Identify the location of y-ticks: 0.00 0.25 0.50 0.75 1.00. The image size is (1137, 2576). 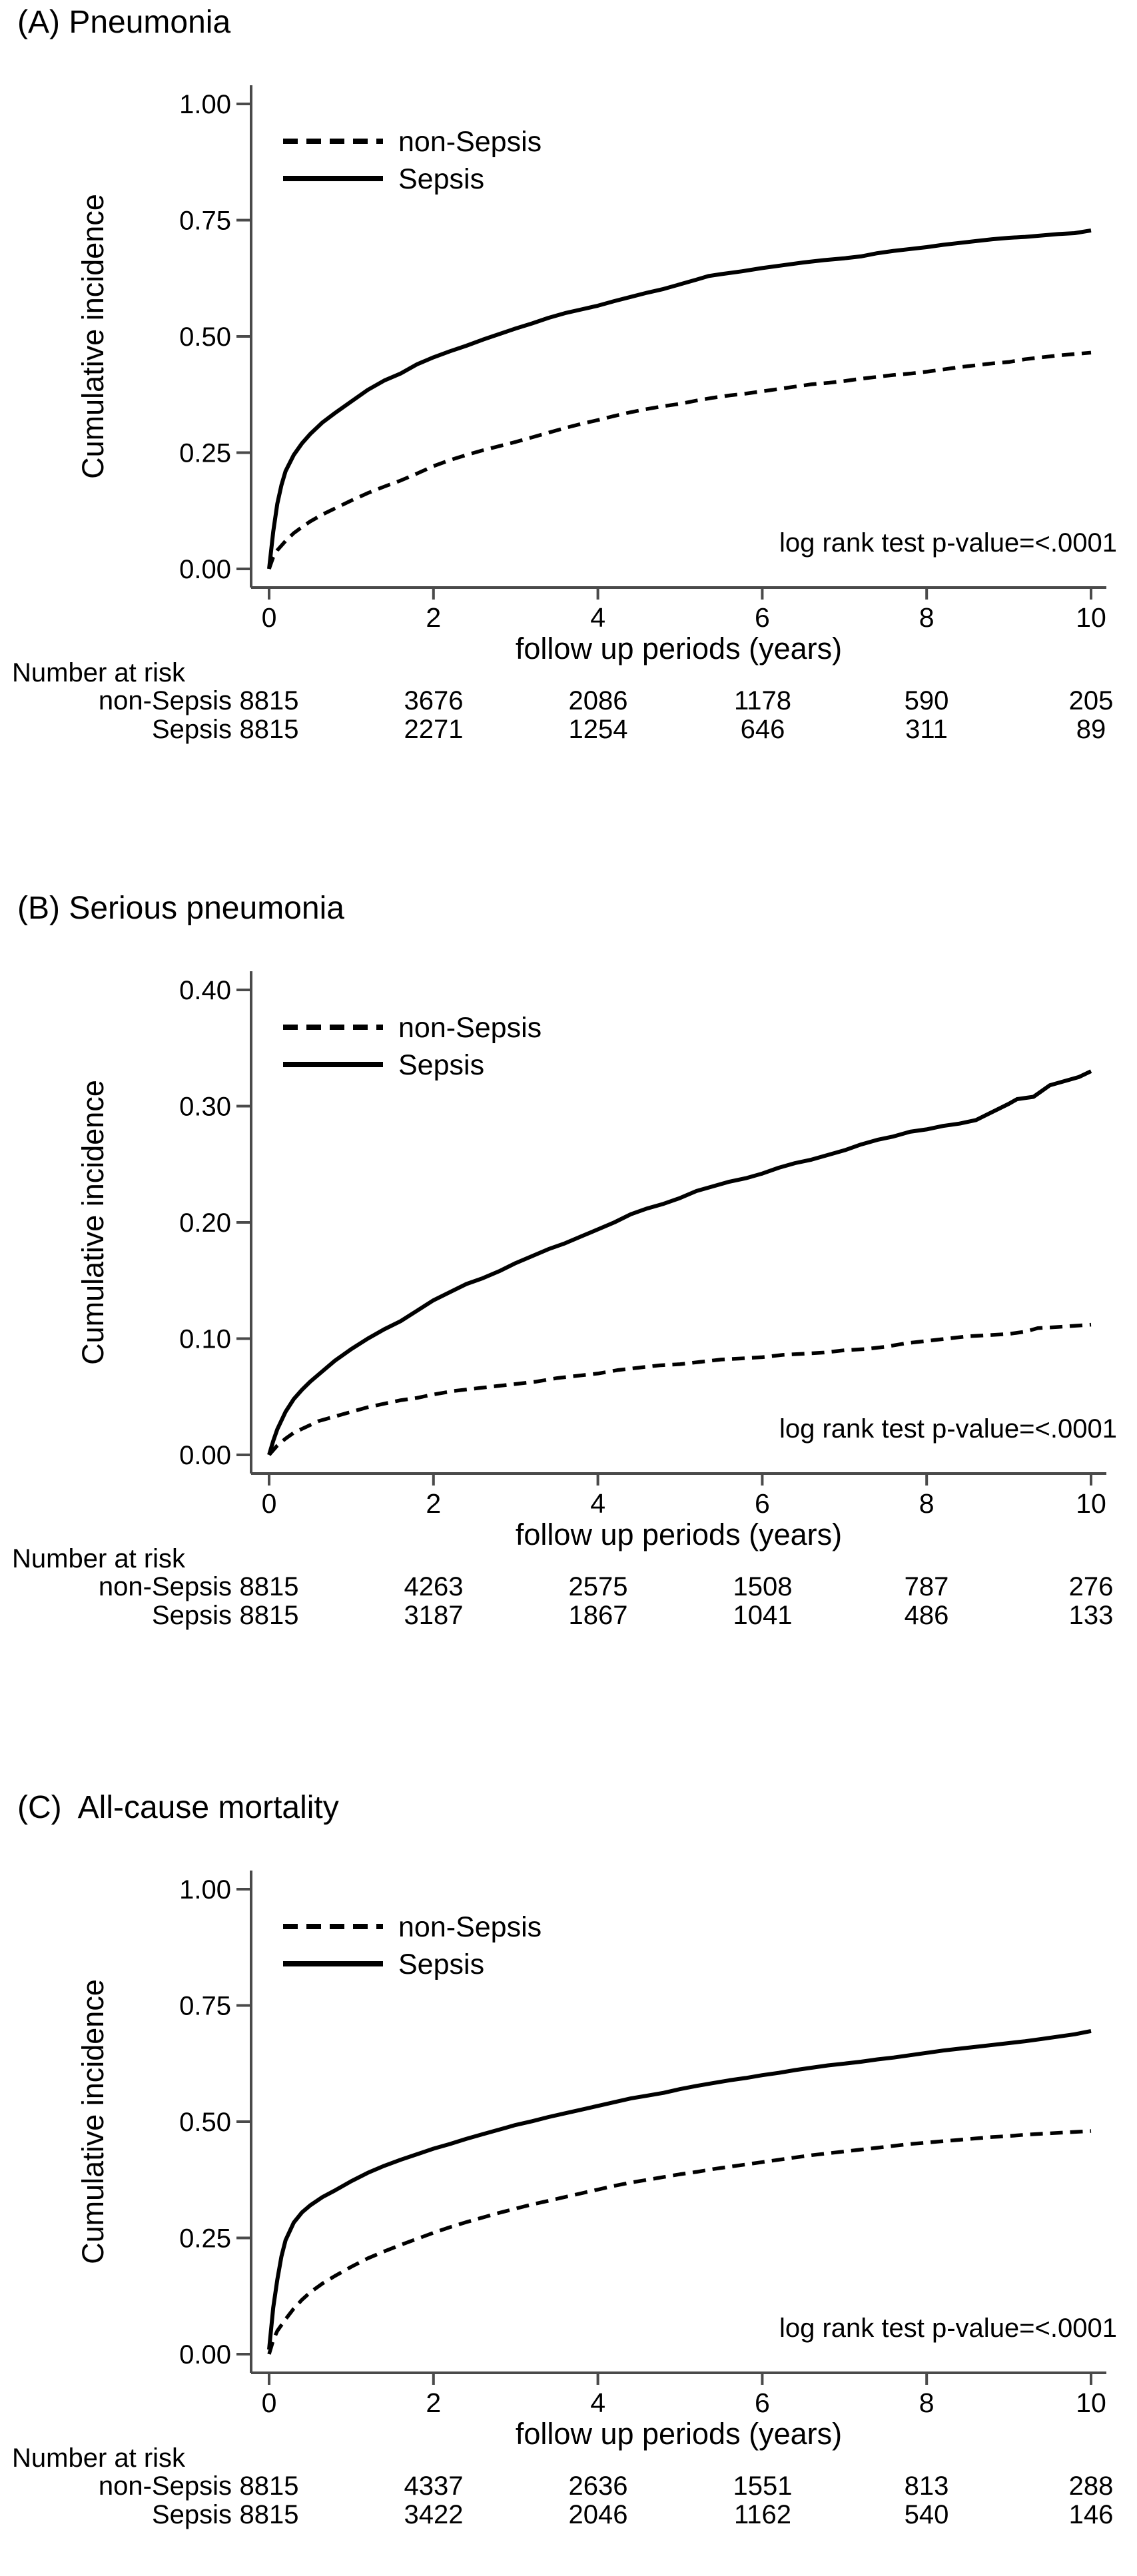
(215, 2122).